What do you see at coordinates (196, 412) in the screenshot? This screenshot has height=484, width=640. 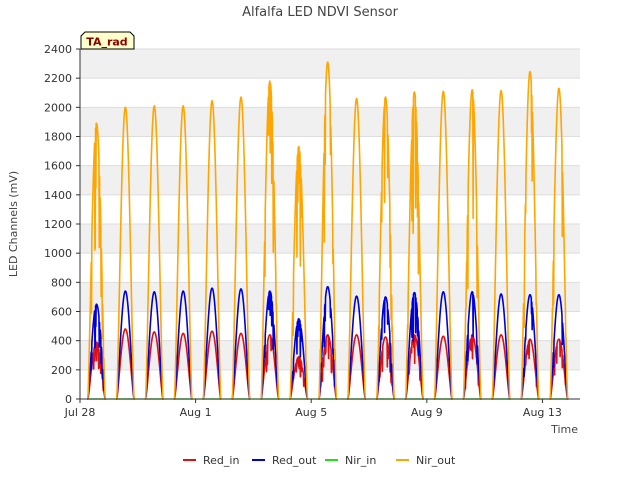 I see `x-tick-label: Aug 1` at bounding box center [196, 412].